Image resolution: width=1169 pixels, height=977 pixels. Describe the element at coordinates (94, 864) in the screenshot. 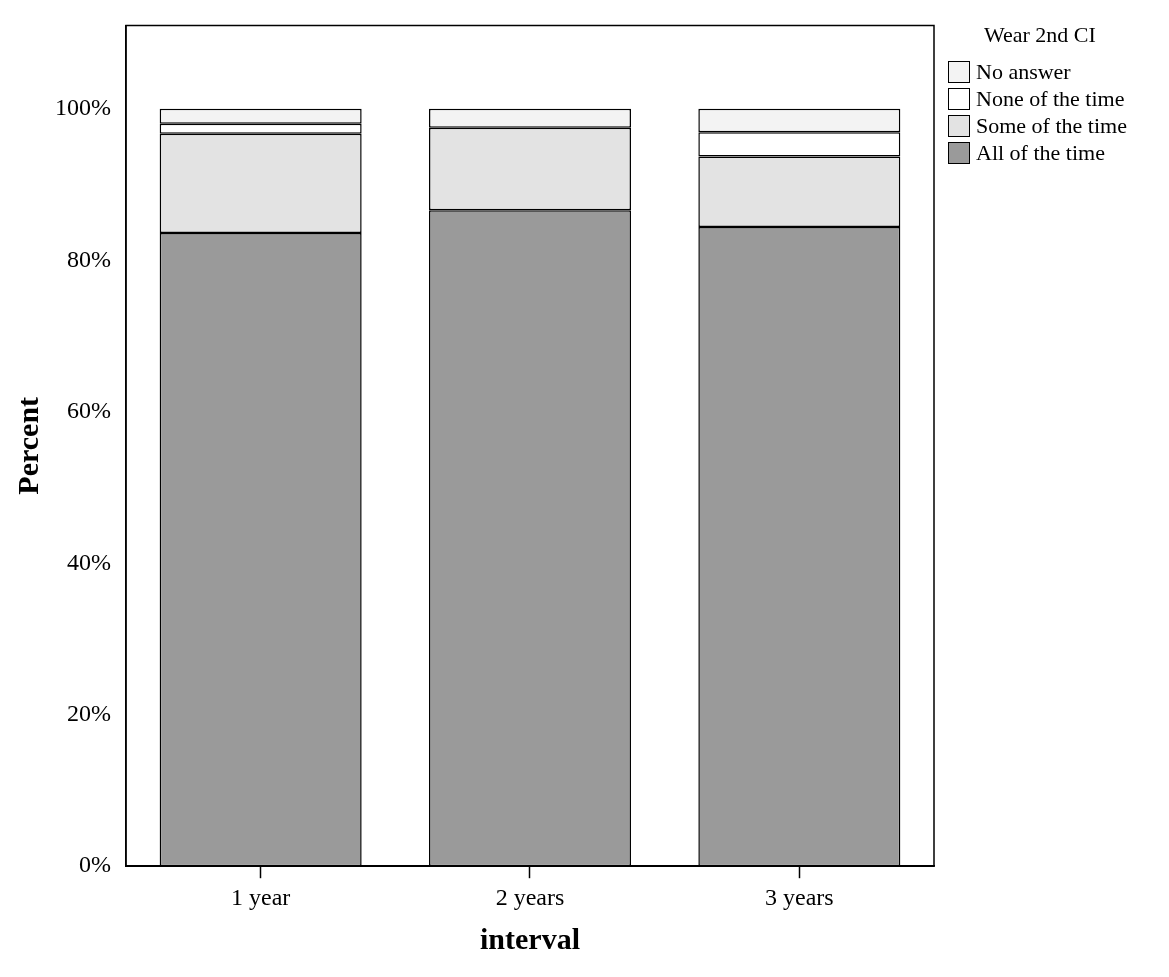

I see `y-tick-label: 0%` at that location.